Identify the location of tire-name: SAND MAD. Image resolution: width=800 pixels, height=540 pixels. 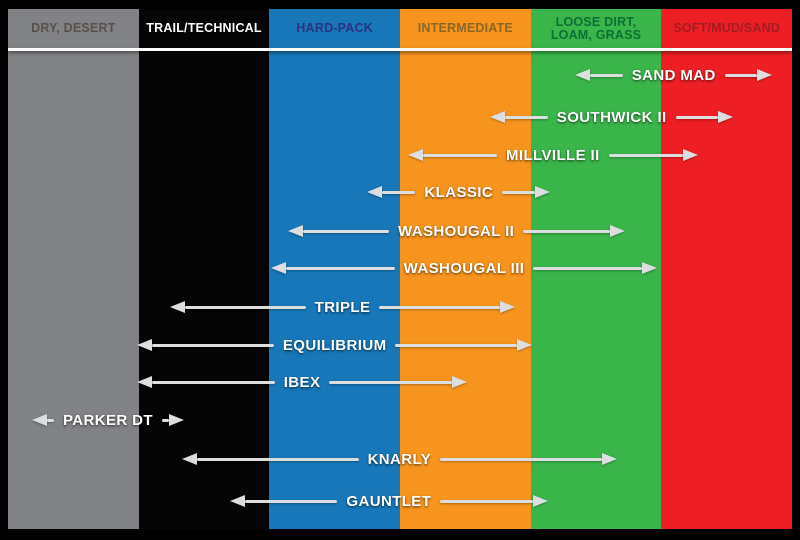
(673, 75).